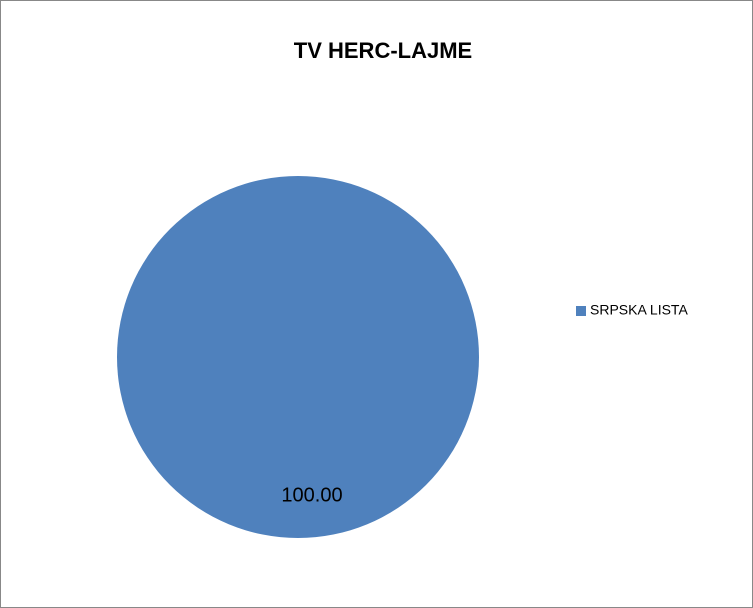 The width and height of the screenshot is (753, 608). What do you see at coordinates (311, 496) in the screenshot?
I see `data-label: 100.00` at bounding box center [311, 496].